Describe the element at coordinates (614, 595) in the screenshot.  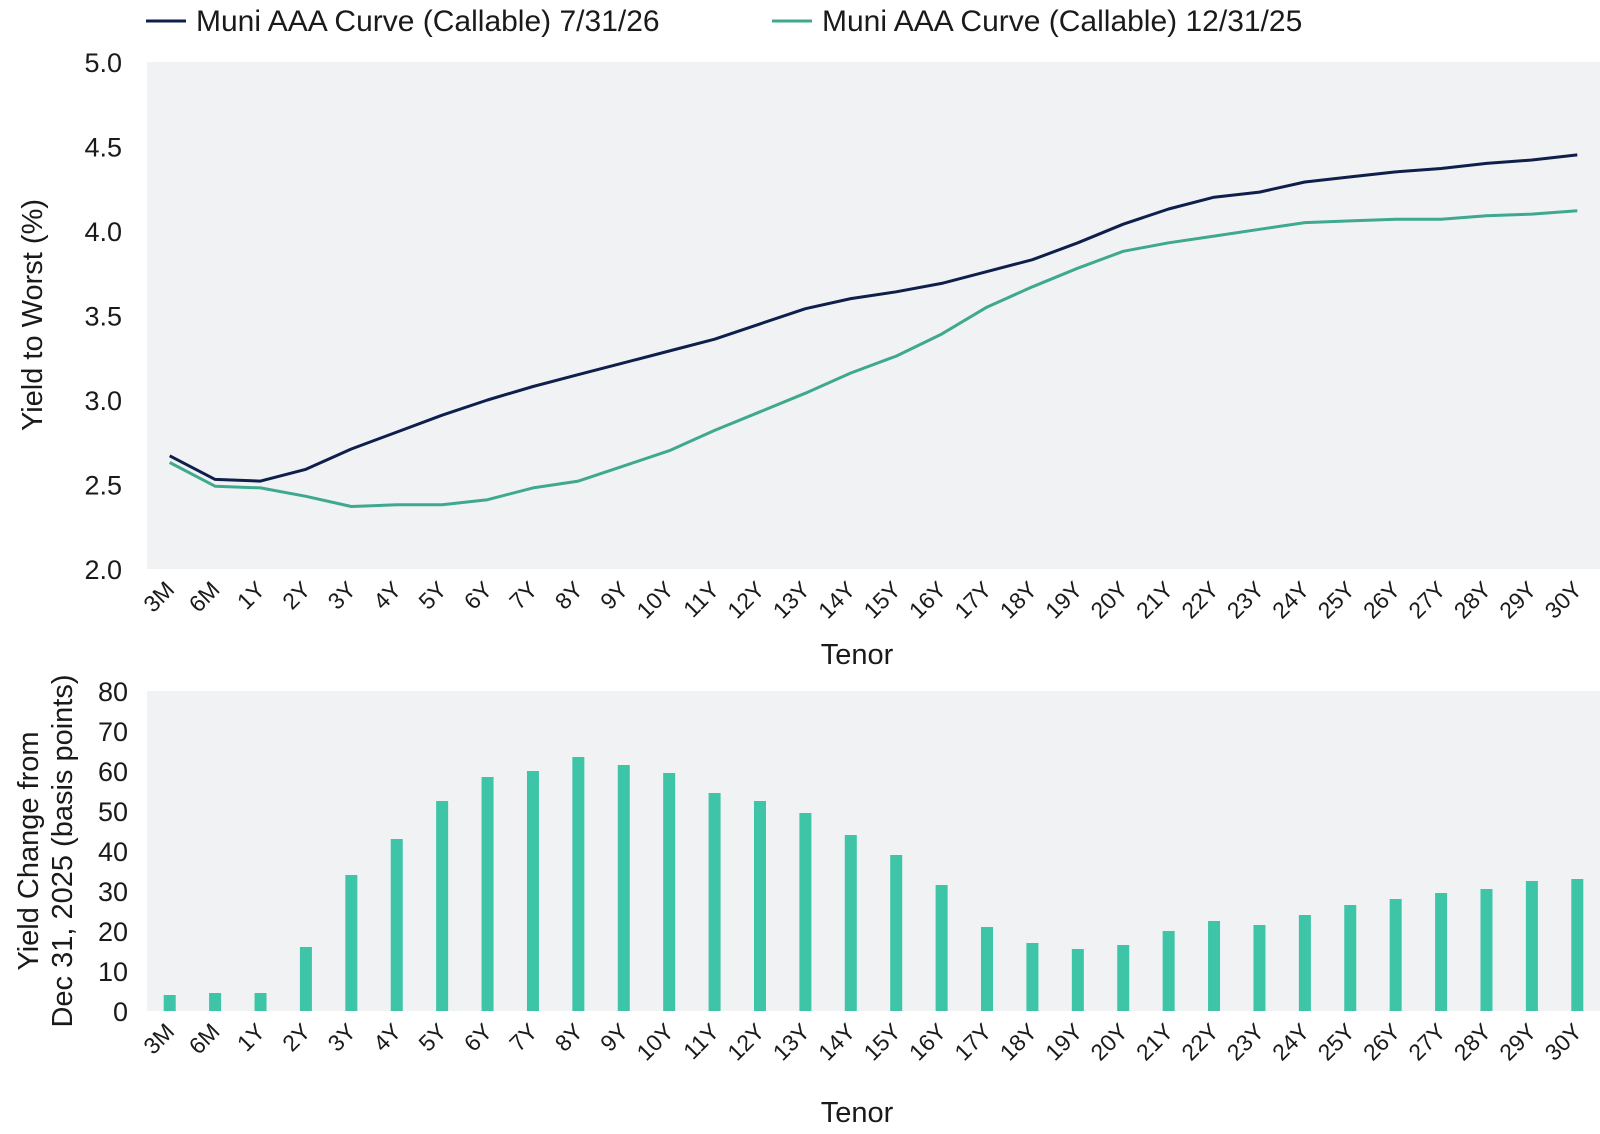
I see `x-tick-label: 9Y` at that location.